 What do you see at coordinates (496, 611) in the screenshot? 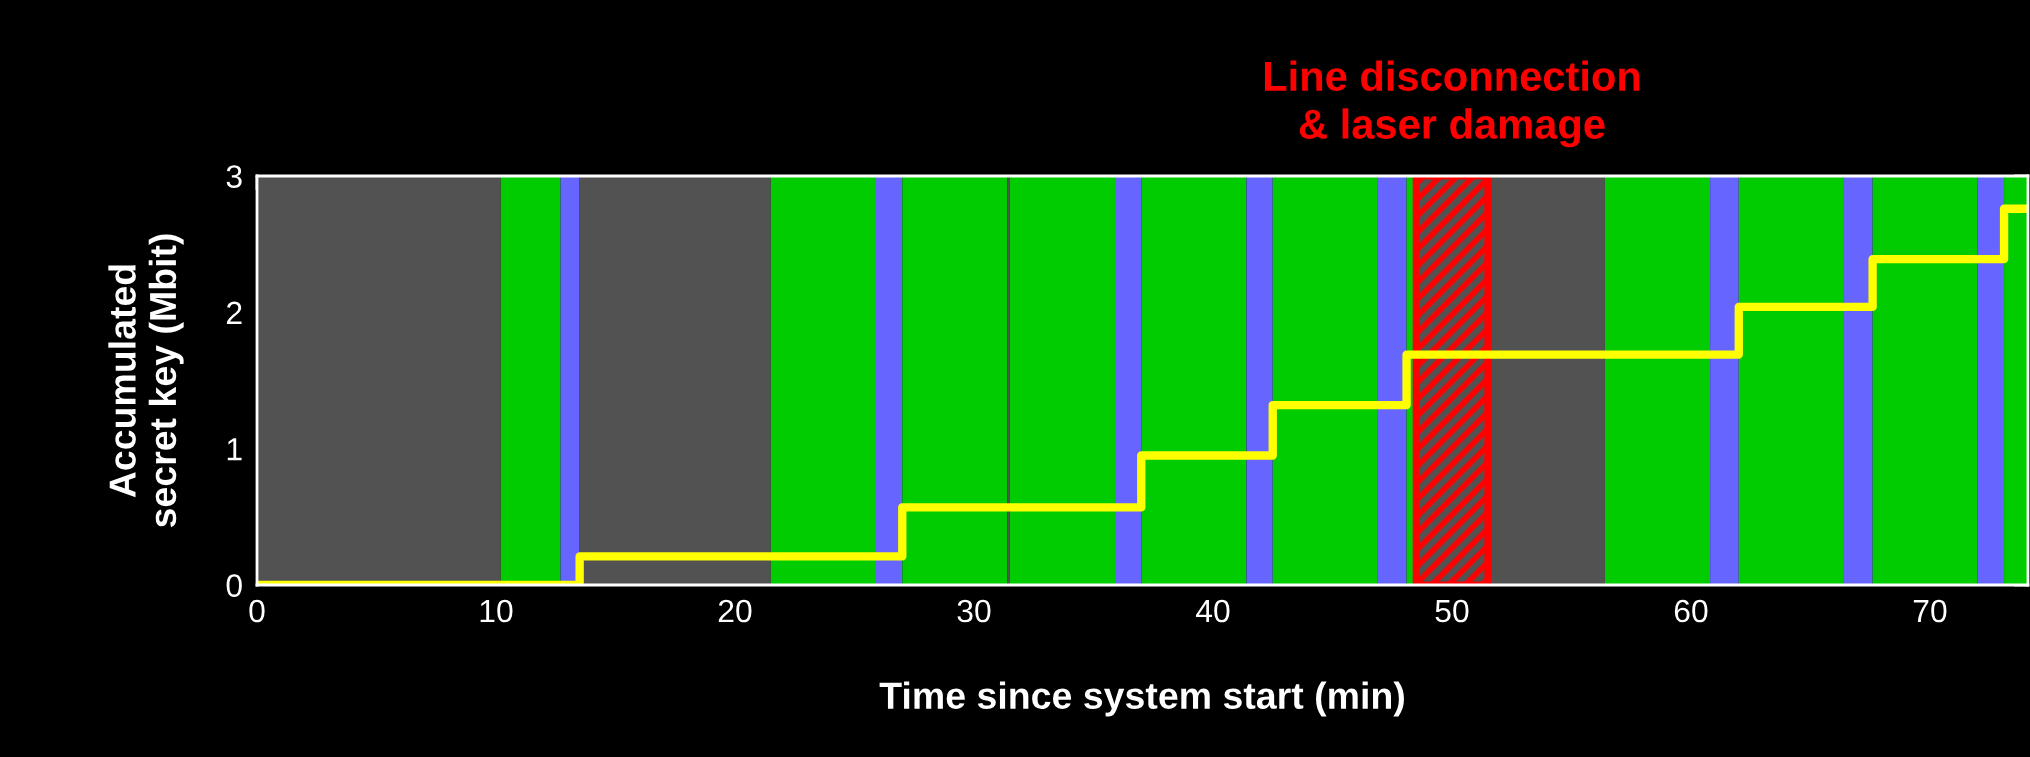
I see `x-tick-label: 10` at bounding box center [496, 611].